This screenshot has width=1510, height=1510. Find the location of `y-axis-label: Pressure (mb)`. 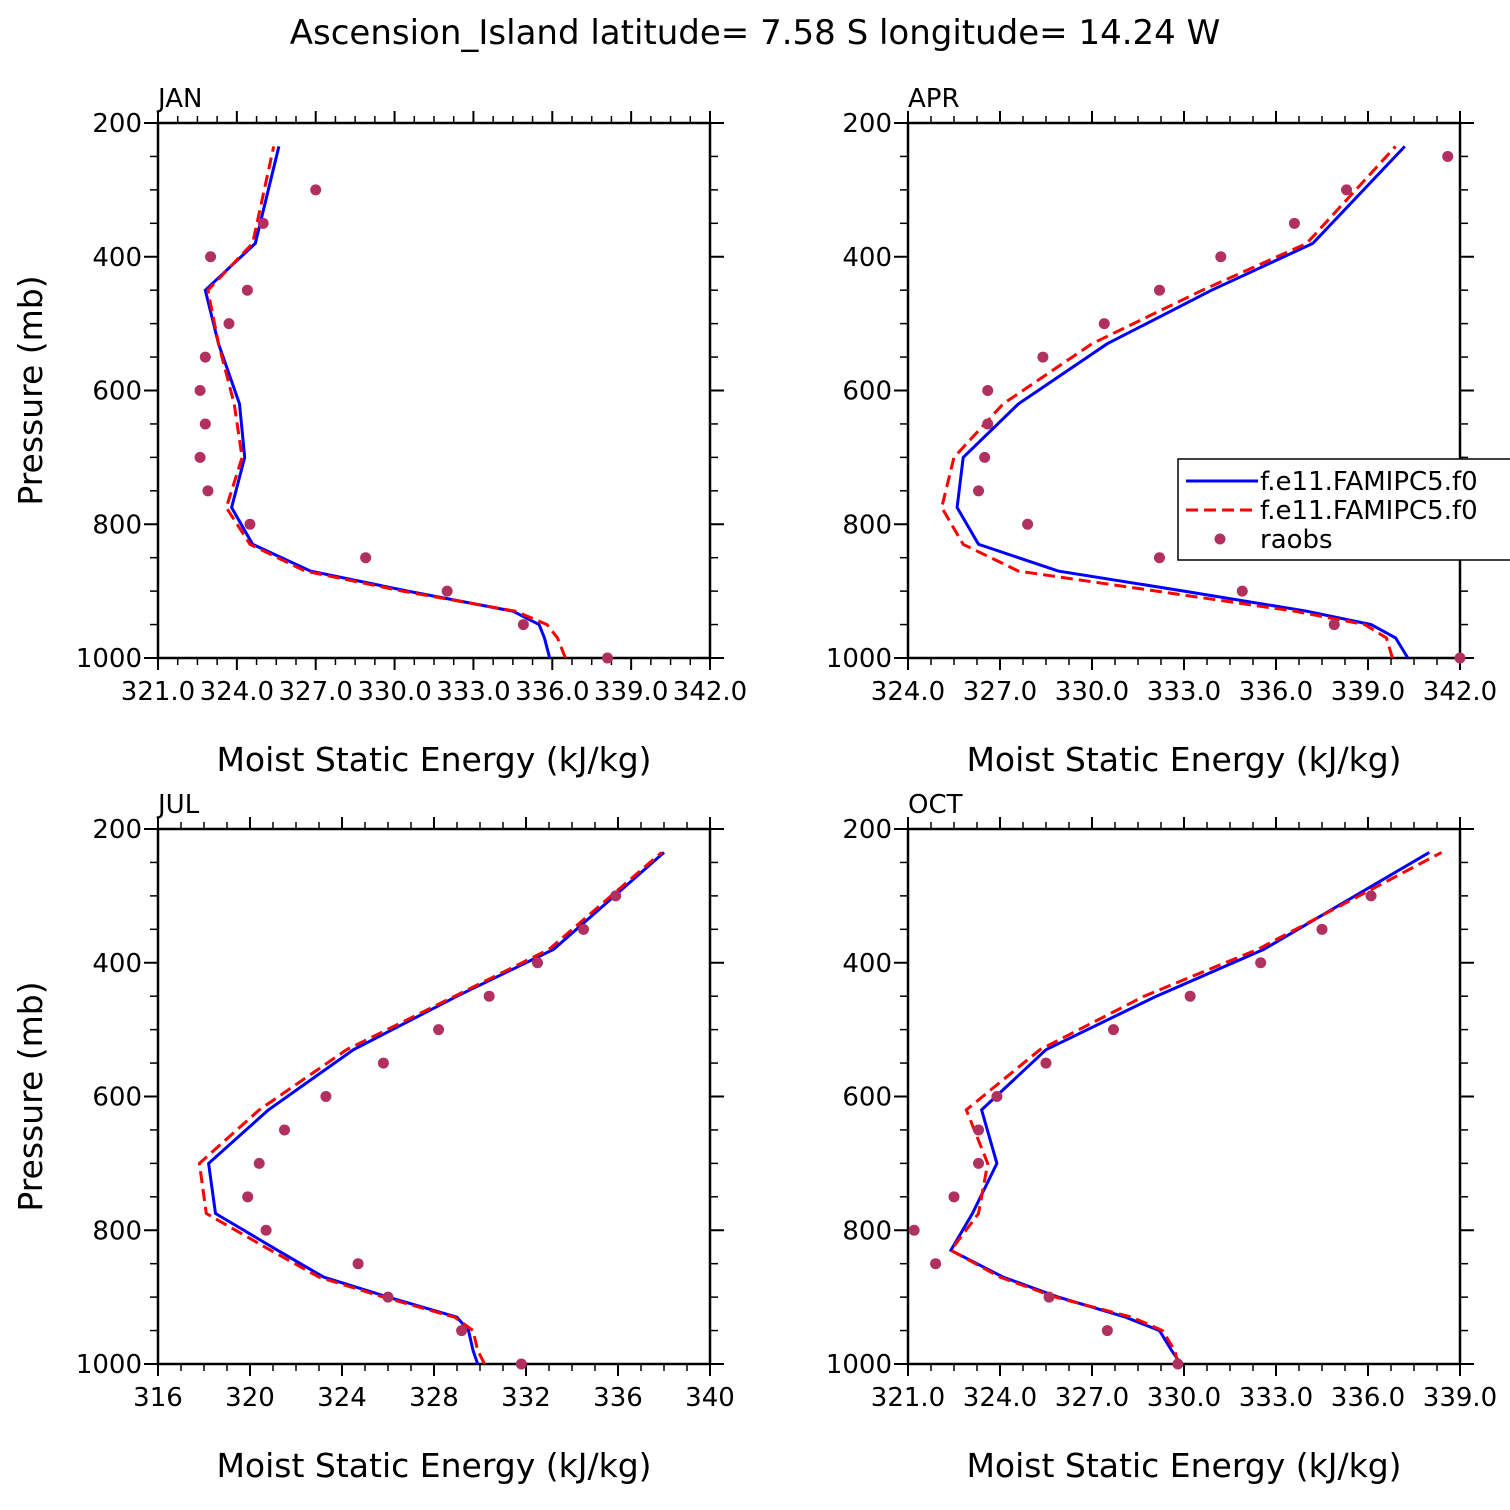

y-axis-label: Pressure (mb) is located at coordinates (30, 1096).